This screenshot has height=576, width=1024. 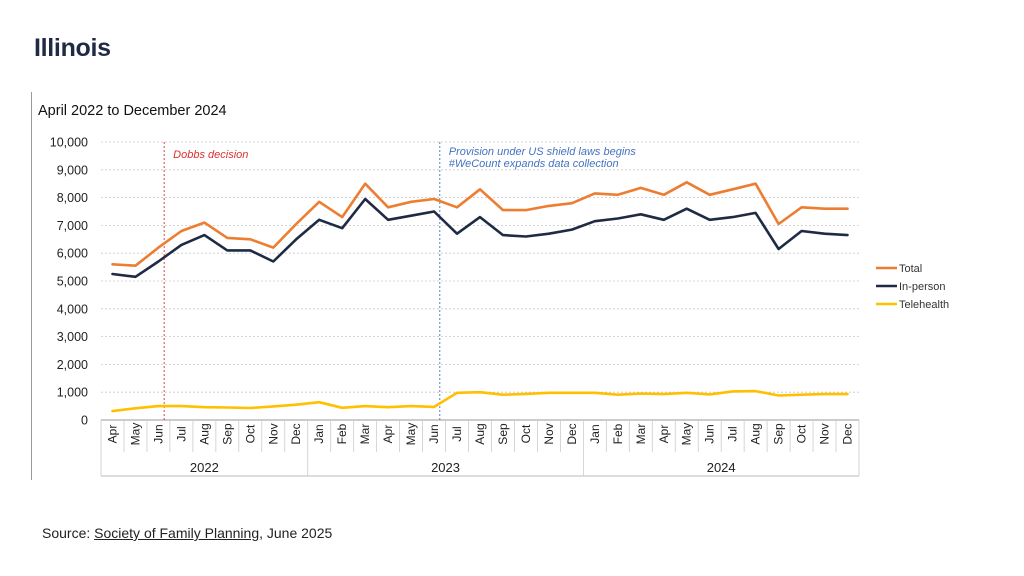 I want to click on y-tick-label: 1,000, so click(x=72, y=393).